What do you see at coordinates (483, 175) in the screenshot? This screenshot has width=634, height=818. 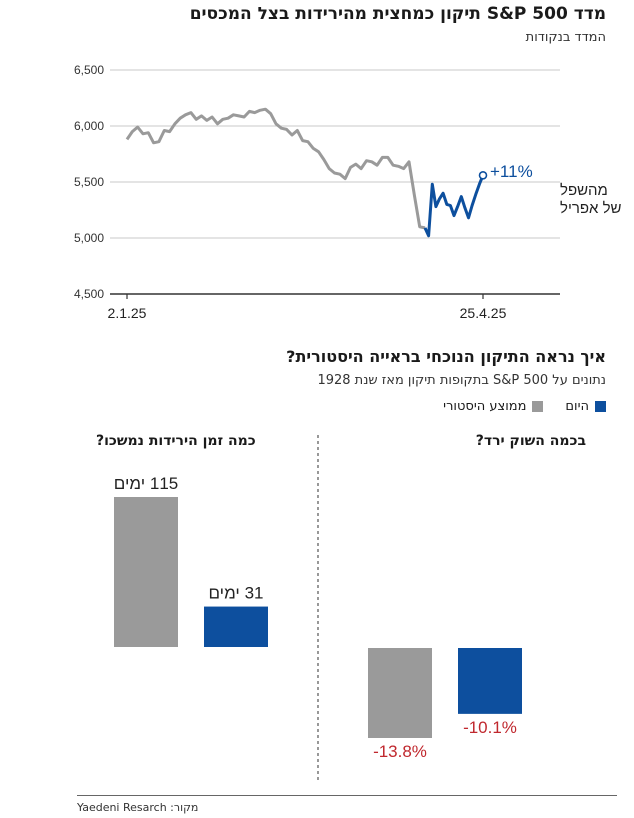 I see `series-end-marker` at bounding box center [483, 175].